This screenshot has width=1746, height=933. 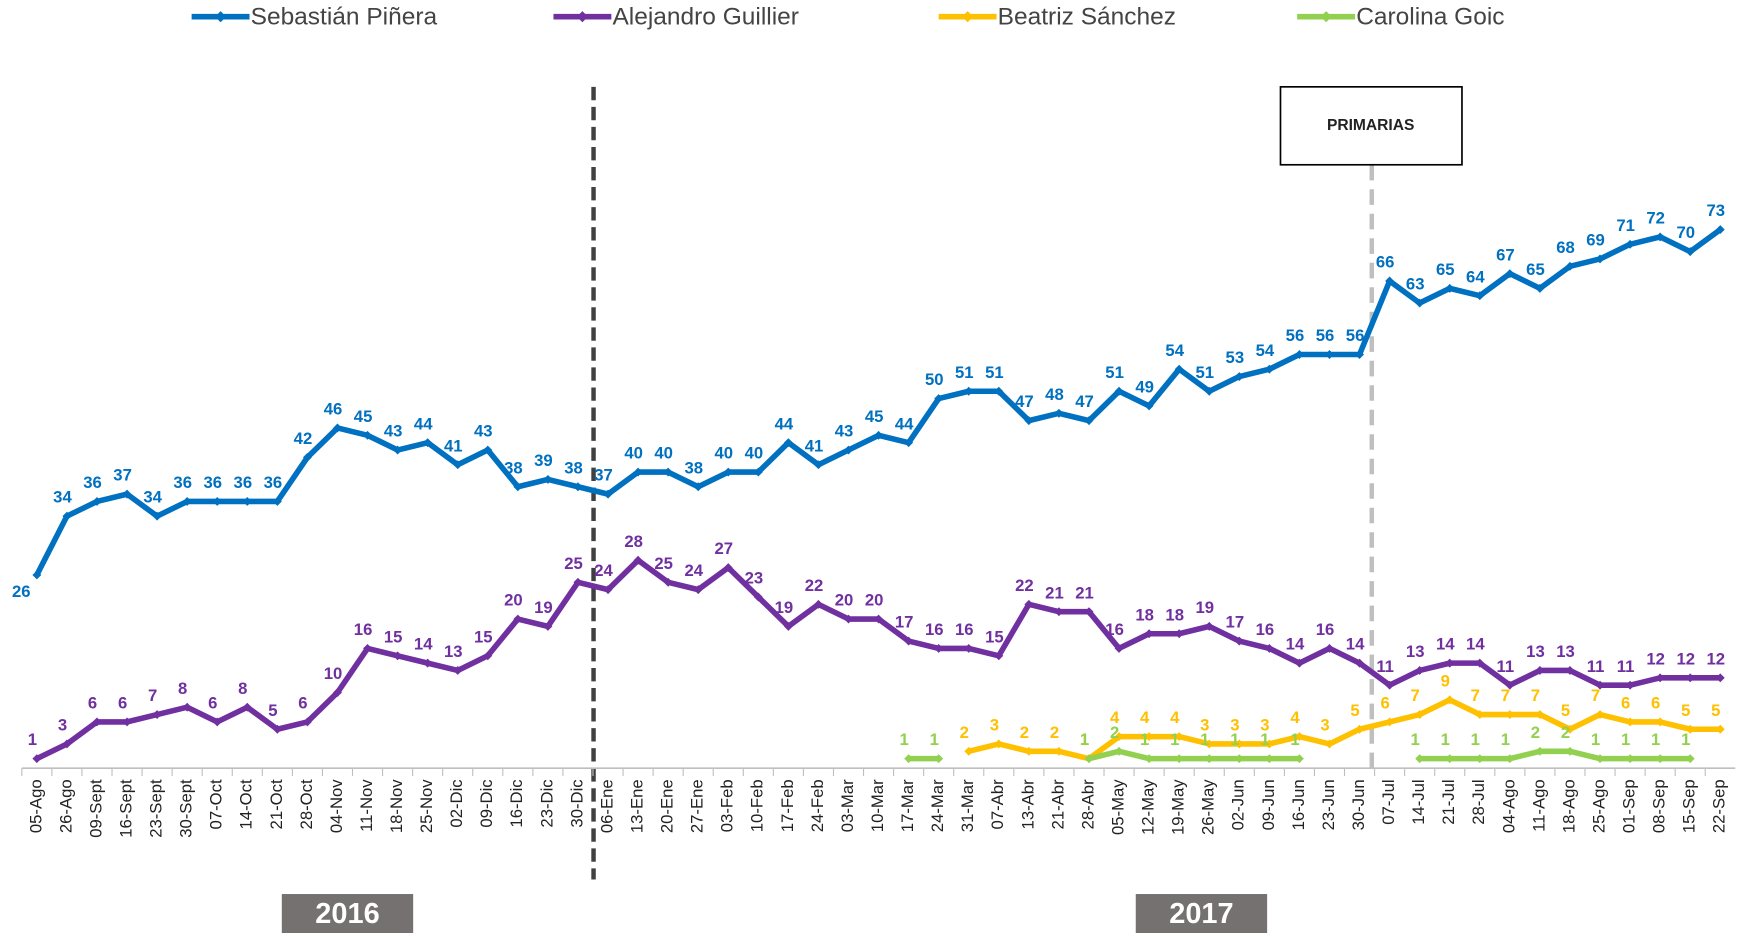 I want to click on legend-marker, so click(x=968, y=17).